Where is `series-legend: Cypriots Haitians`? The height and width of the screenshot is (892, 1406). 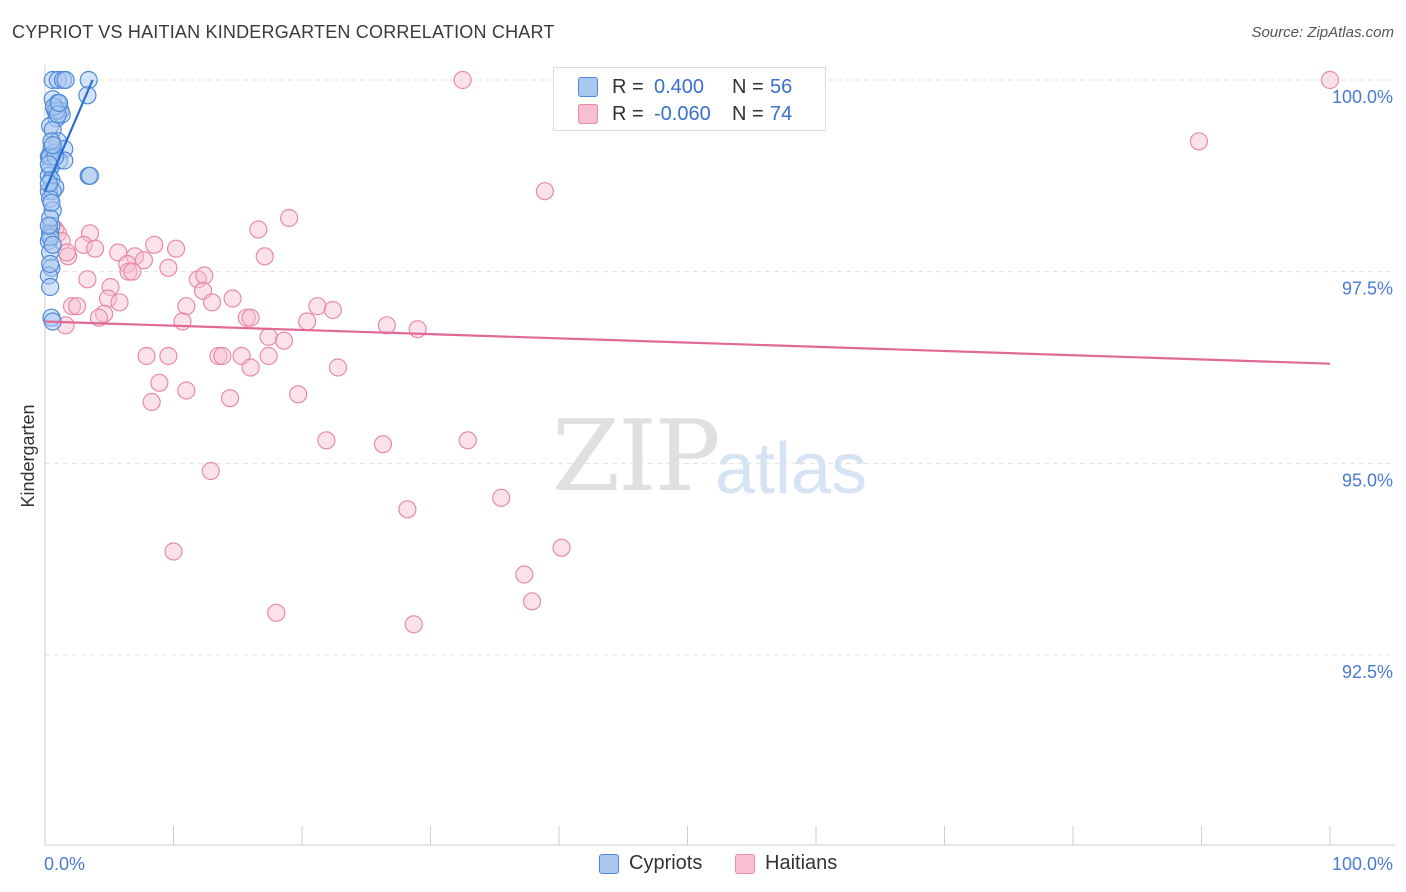 series-legend: Cypriots Haitians is located at coordinates (703, 865).